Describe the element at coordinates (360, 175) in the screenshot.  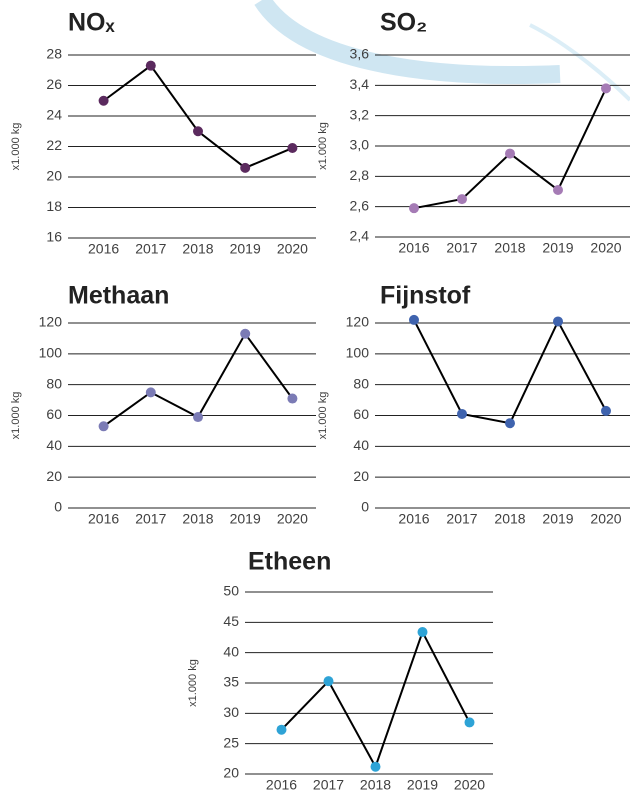
I see `y-tick-label: 2,8` at that location.